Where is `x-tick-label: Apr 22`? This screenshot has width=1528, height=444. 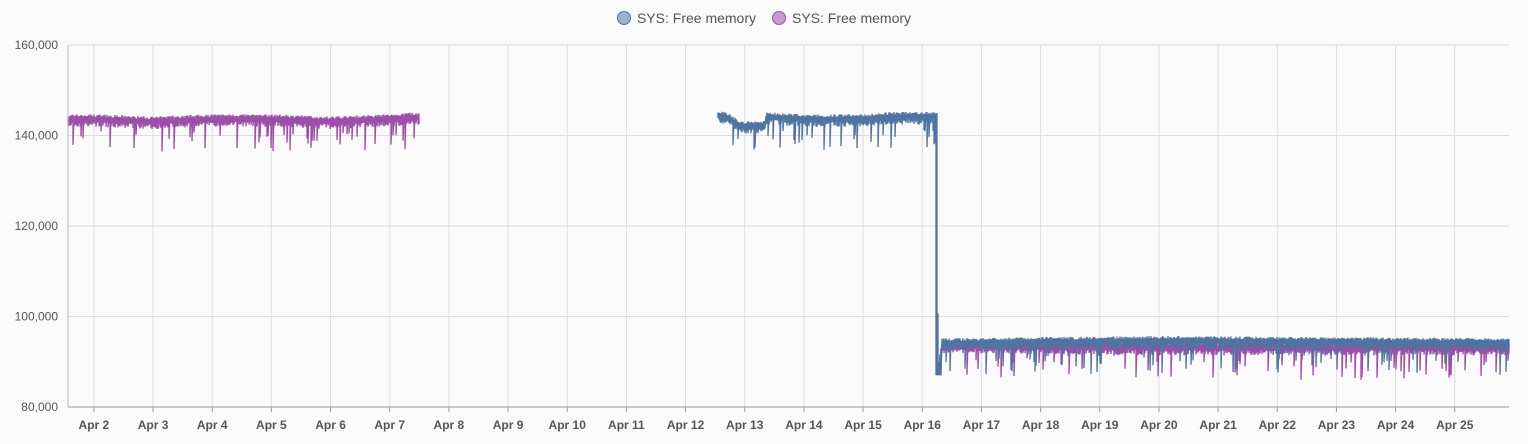 x-tick-label: Apr 22 is located at coordinates (1278, 425).